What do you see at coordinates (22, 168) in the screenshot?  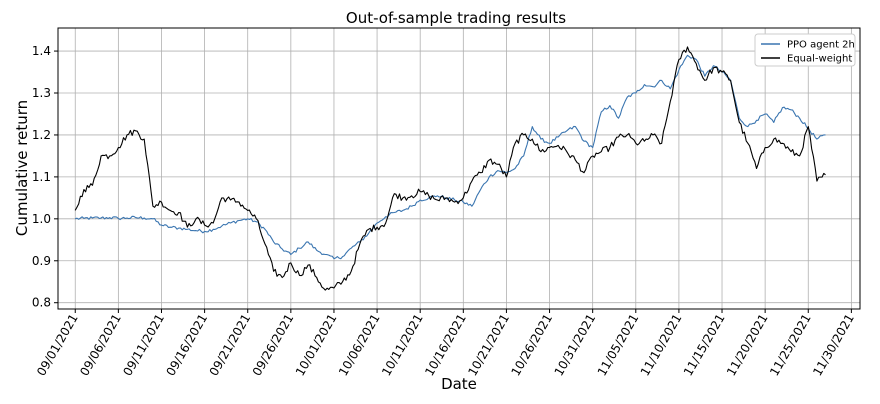 I see `y-axis-label: Cumulative return` at bounding box center [22, 168].